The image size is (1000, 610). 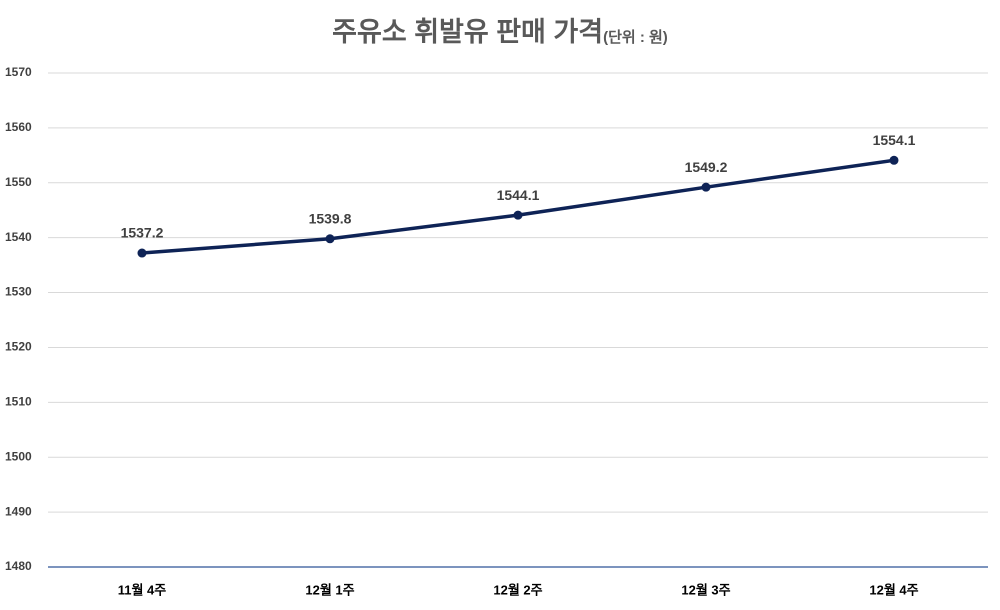 What do you see at coordinates (894, 140) in the screenshot?
I see `data-label: 1554.1` at bounding box center [894, 140].